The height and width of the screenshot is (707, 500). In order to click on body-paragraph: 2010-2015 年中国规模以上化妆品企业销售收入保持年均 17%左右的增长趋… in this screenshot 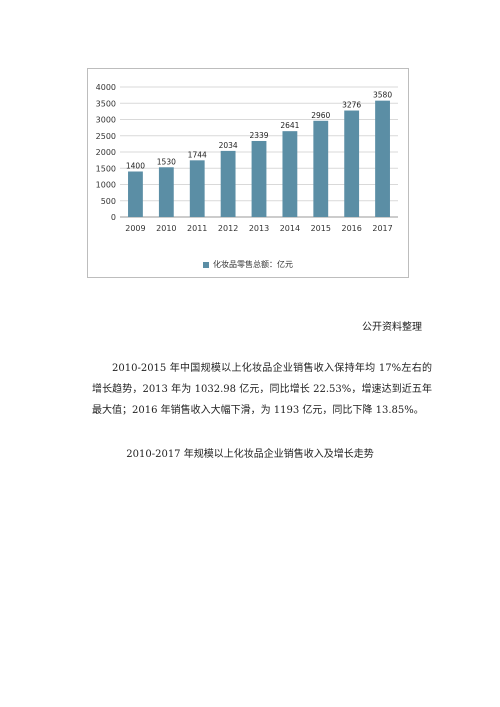, I will do `click(262, 389)`.